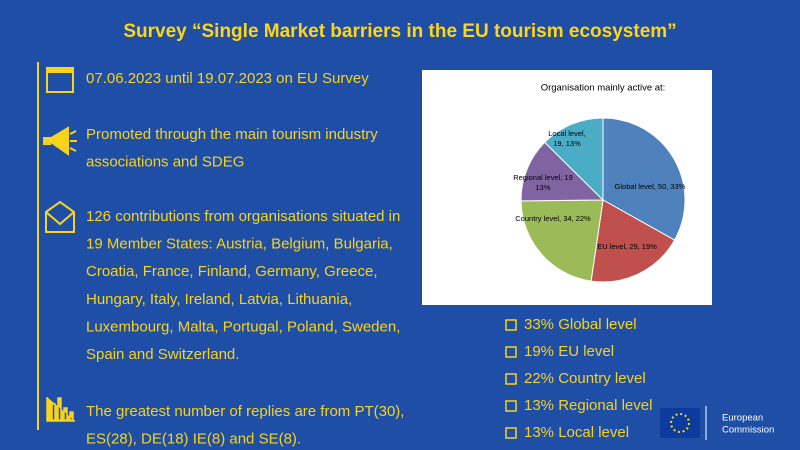 This screenshot has width=800, height=450. Describe the element at coordinates (588, 405) in the screenshot. I see `checklist-item: 13% Regional level` at that location.